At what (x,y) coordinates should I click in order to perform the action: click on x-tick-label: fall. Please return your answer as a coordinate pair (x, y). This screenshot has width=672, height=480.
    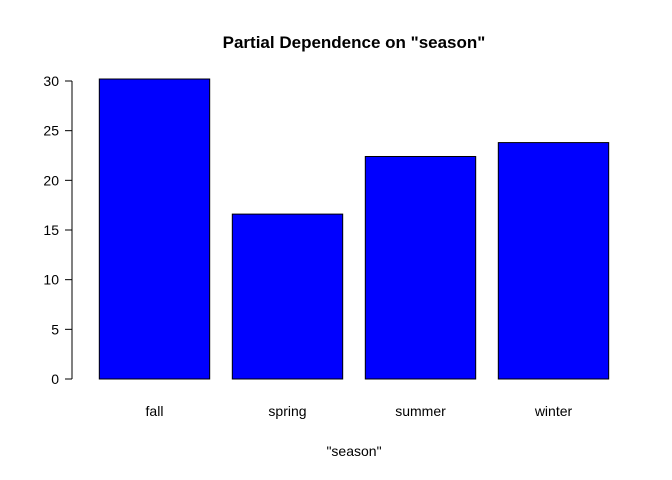
    Looking at the image, I should click on (155, 411).